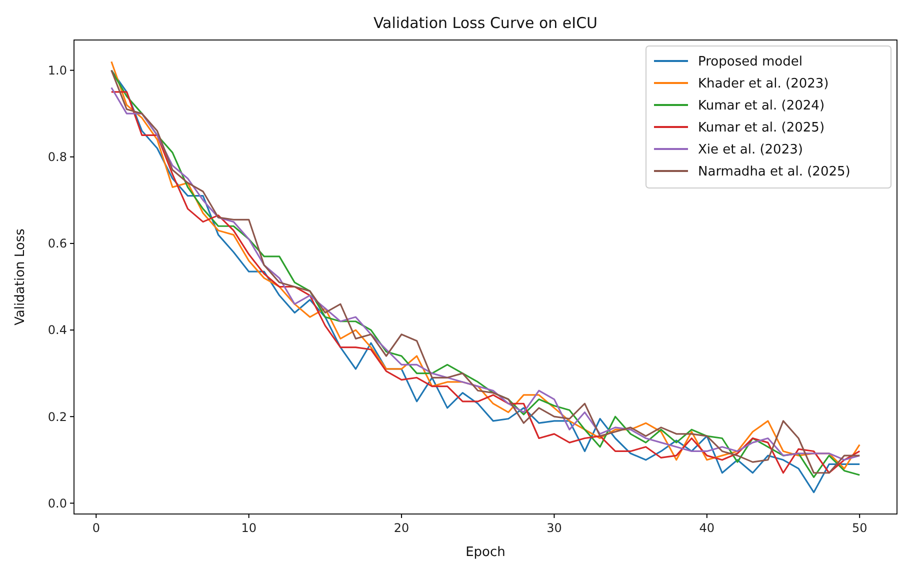 Image resolution: width=899 pixels, height=563 pixels. Describe the element at coordinates (248, 528) in the screenshot. I see `x-tick-label: 10` at that location.